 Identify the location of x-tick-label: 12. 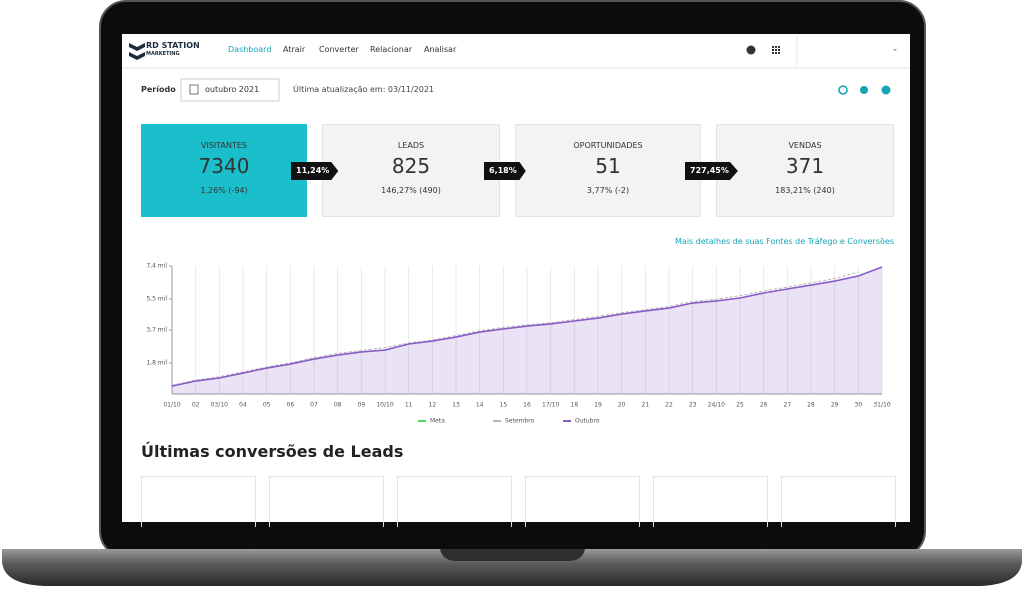
(433, 405).